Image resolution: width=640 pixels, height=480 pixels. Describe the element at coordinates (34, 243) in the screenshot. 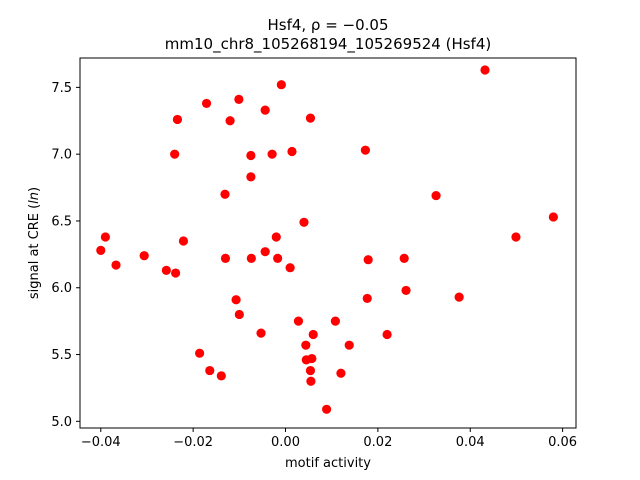

I see `y-axis-label: signal at CRE (ln)` at that location.